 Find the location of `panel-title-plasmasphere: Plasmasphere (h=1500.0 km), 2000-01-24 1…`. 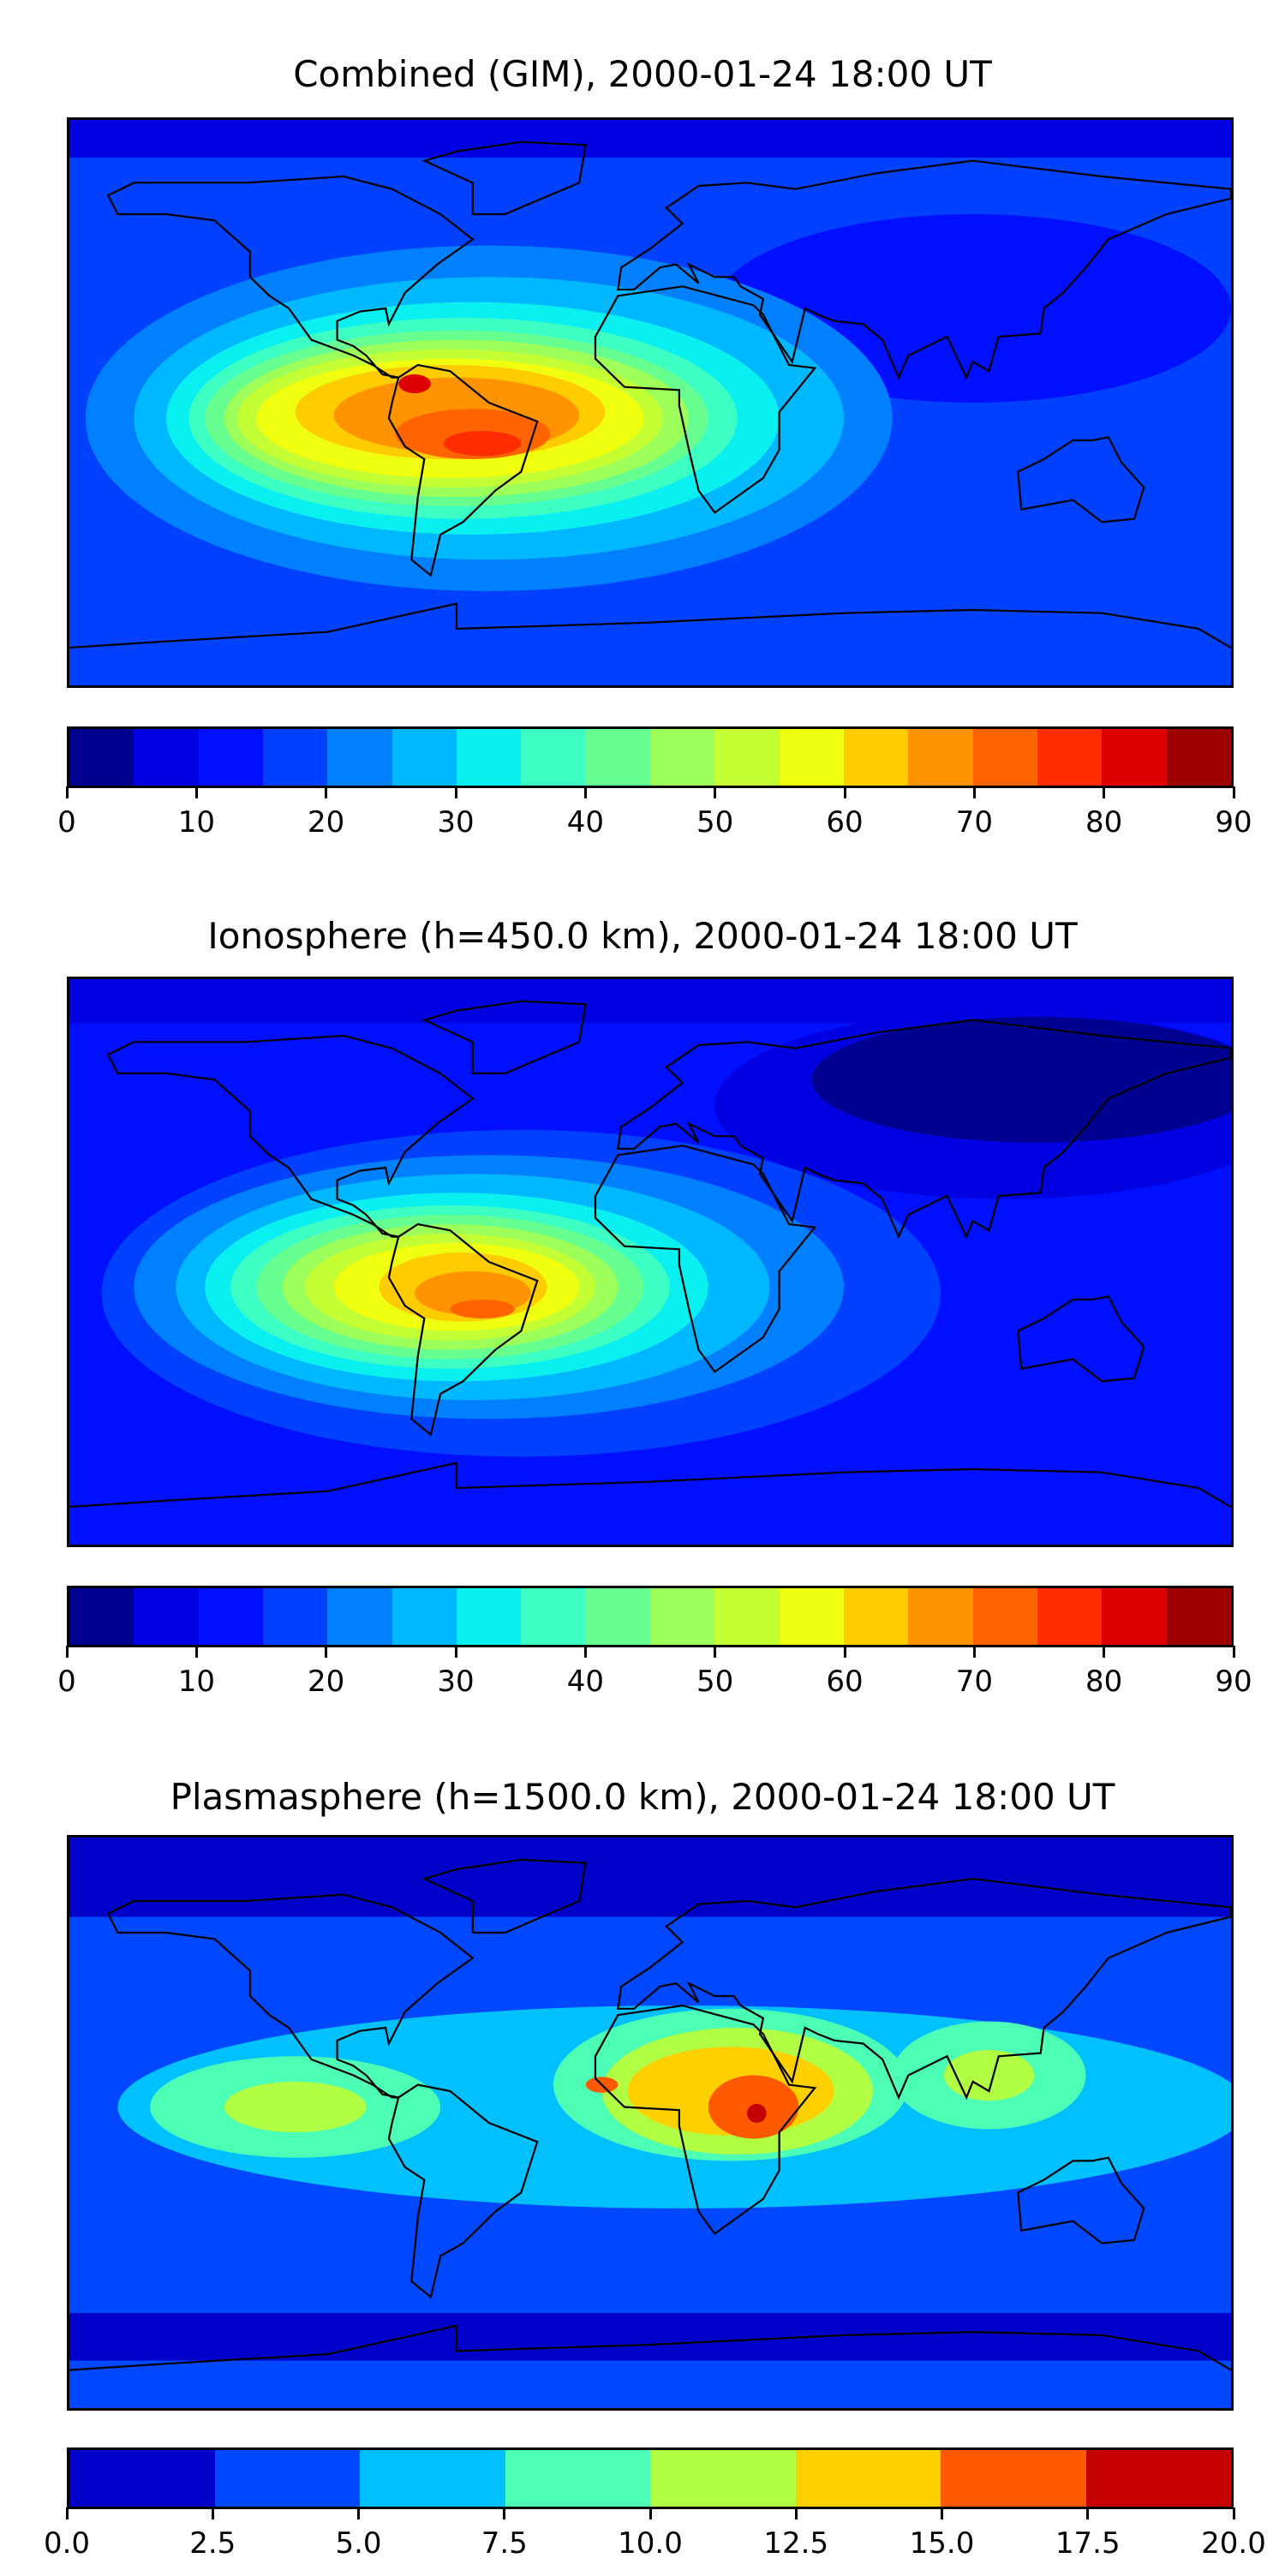

panel-title-plasmasphere: Plasmasphere (h=1500.0 km), 2000-01-24 1… is located at coordinates (642, 1797).